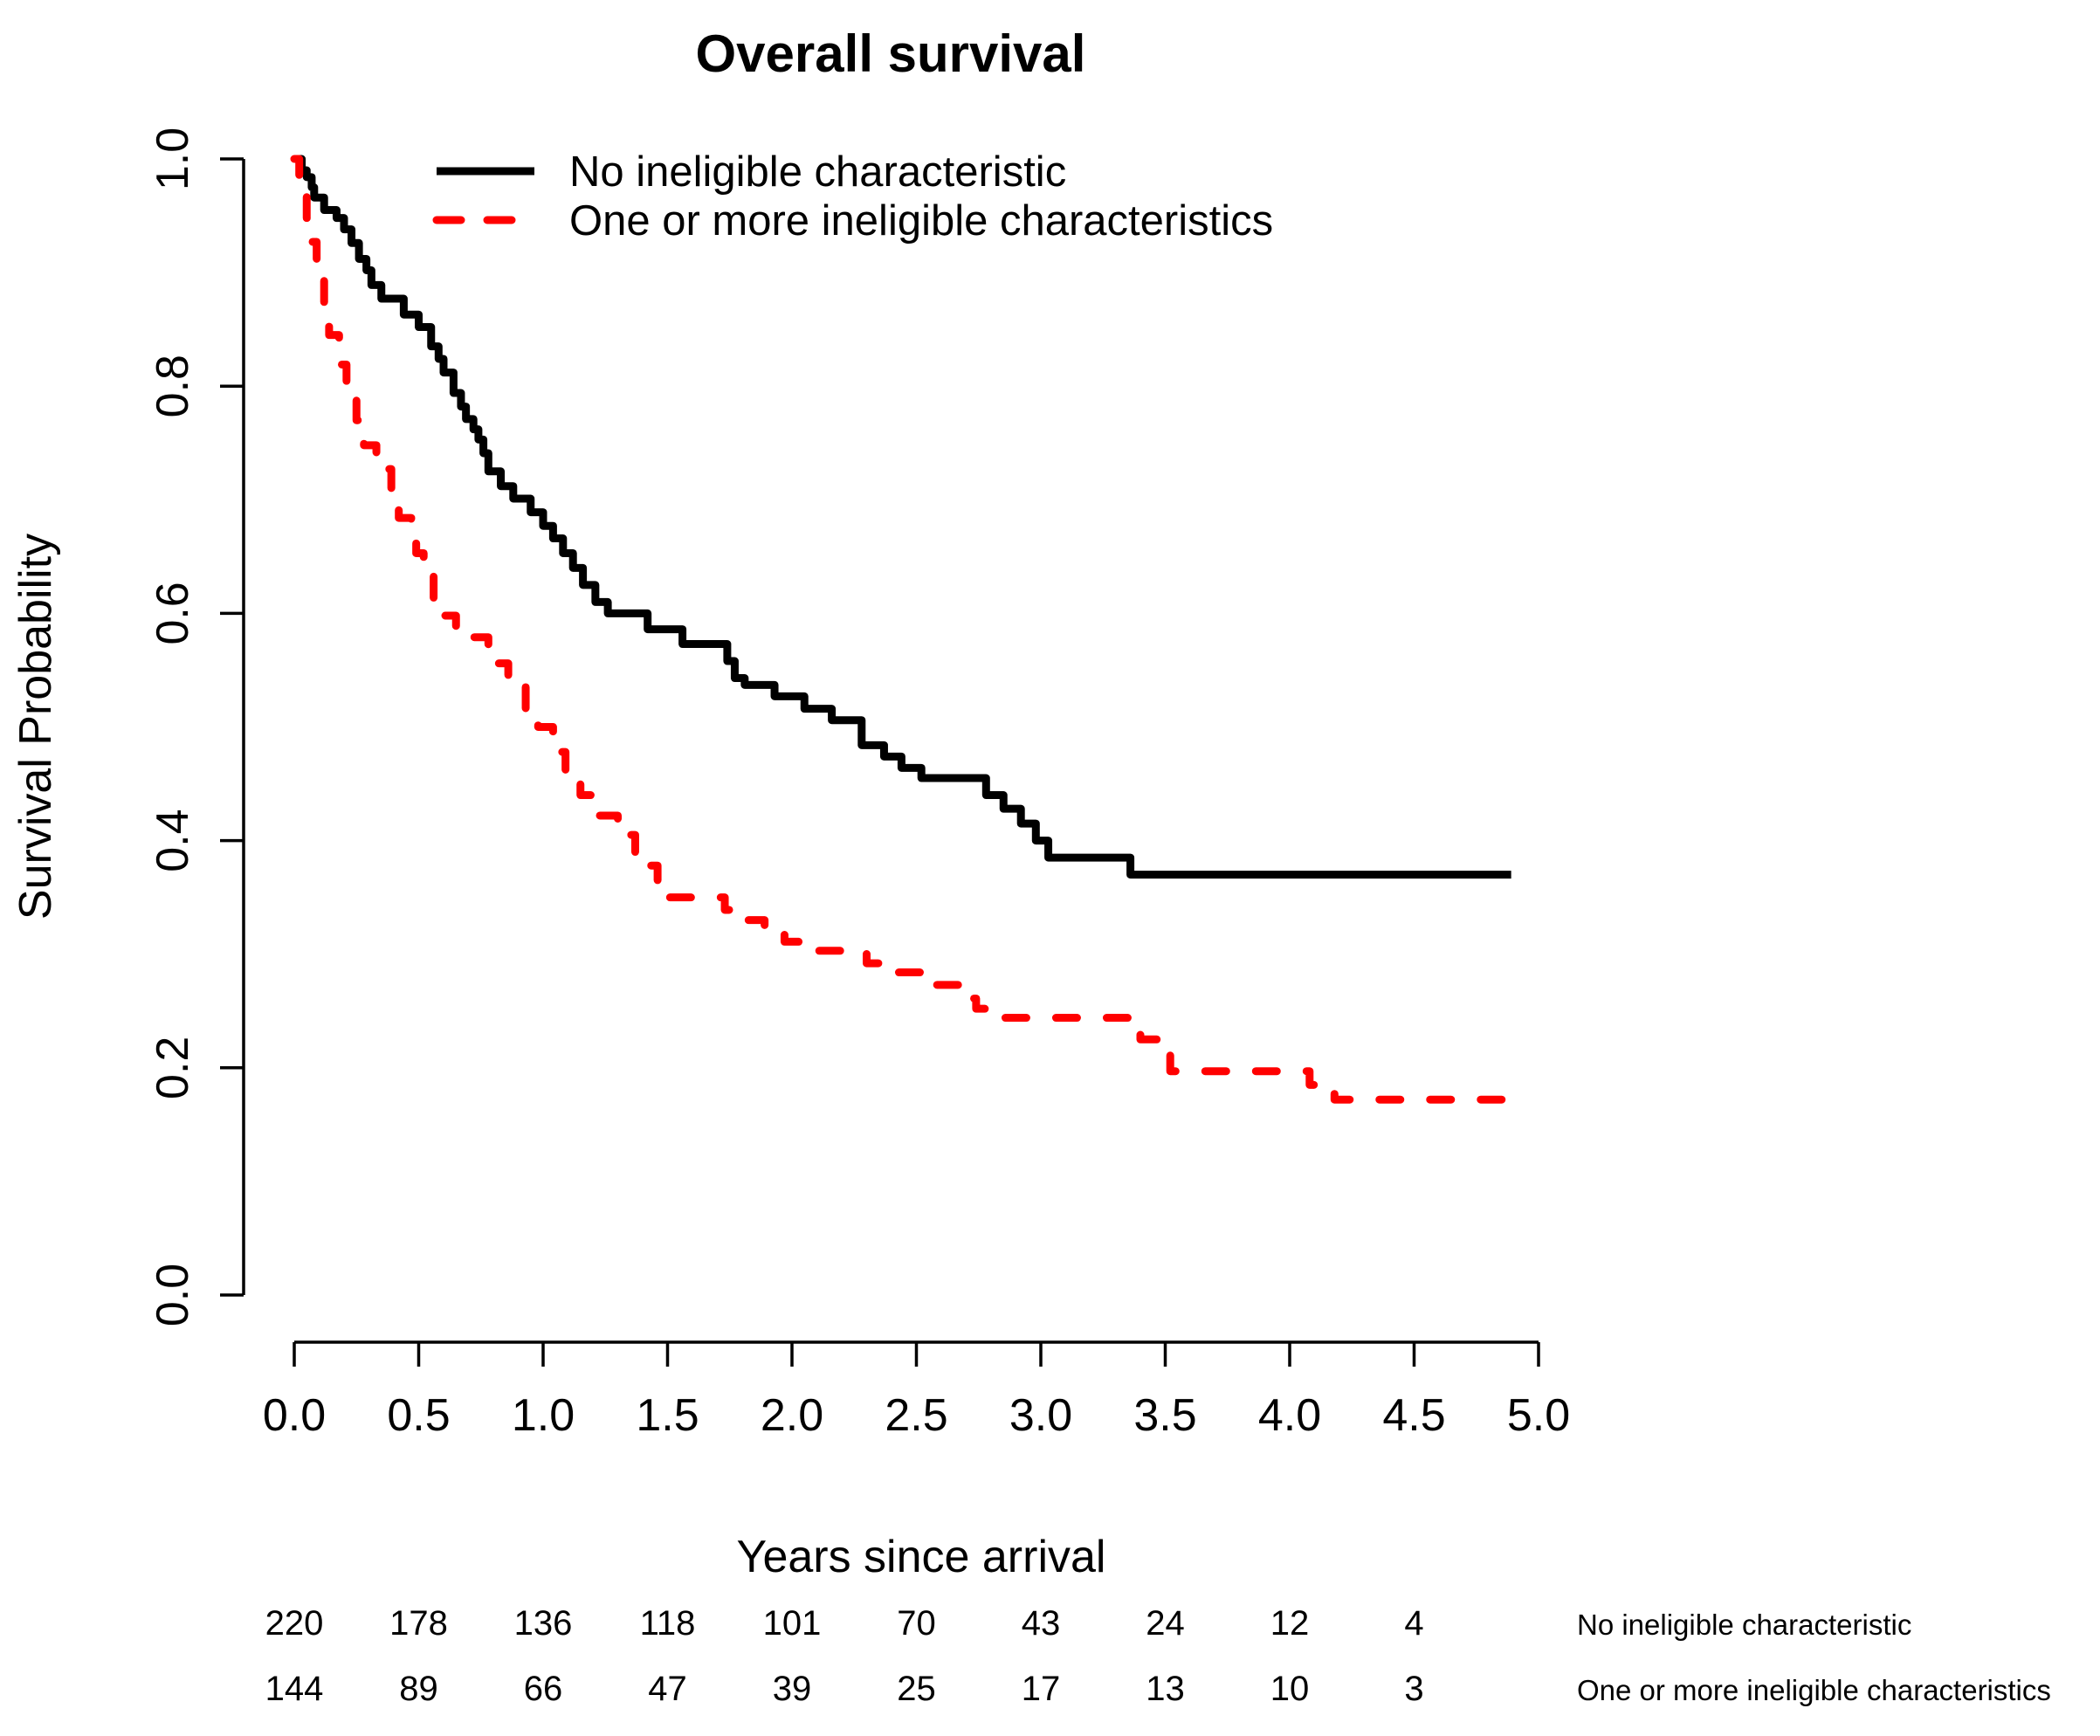 This screenshot has width=2100, height=1736. Describe the element at coordinates (173, 613) in the screenshot. I see `y-tick-label: 0.6` at that location.